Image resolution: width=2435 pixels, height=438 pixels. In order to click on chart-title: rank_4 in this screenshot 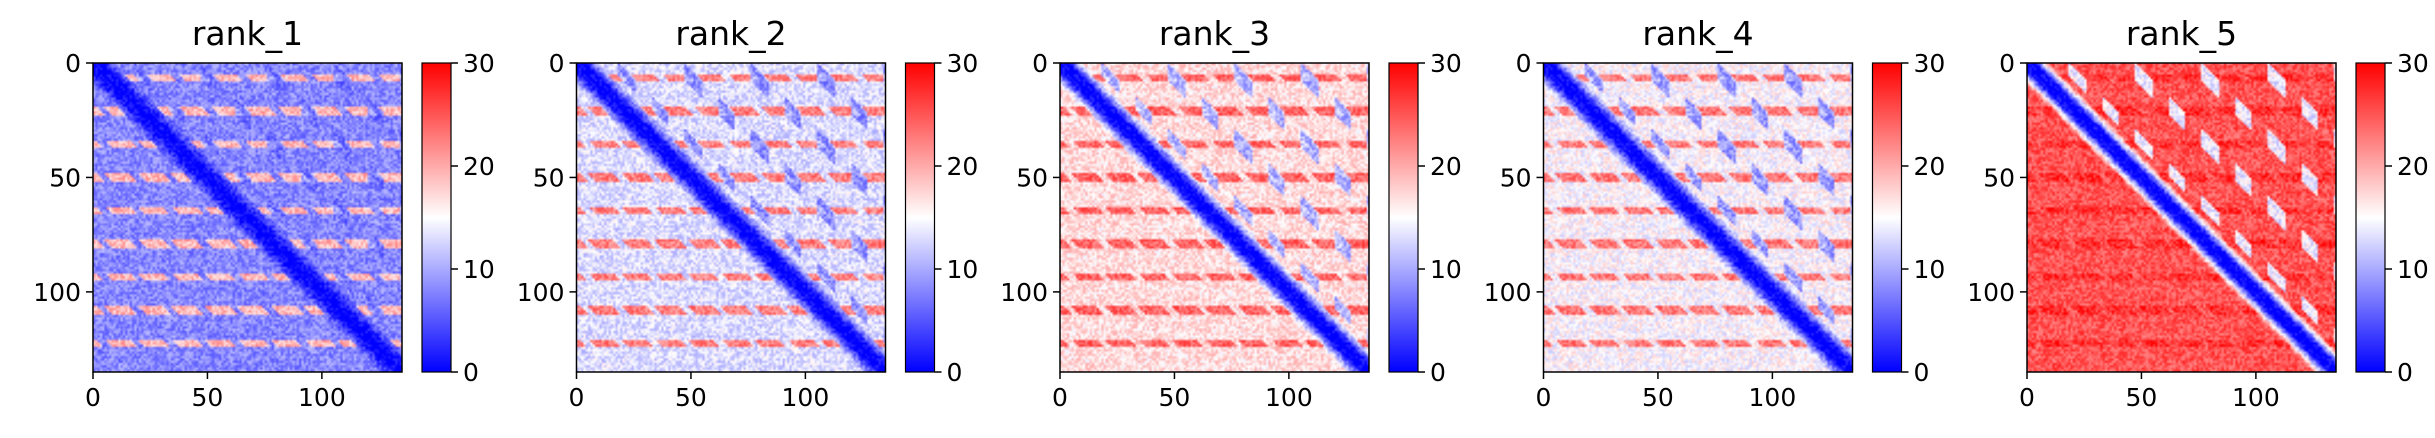, I will do `click(1697, 33)`.